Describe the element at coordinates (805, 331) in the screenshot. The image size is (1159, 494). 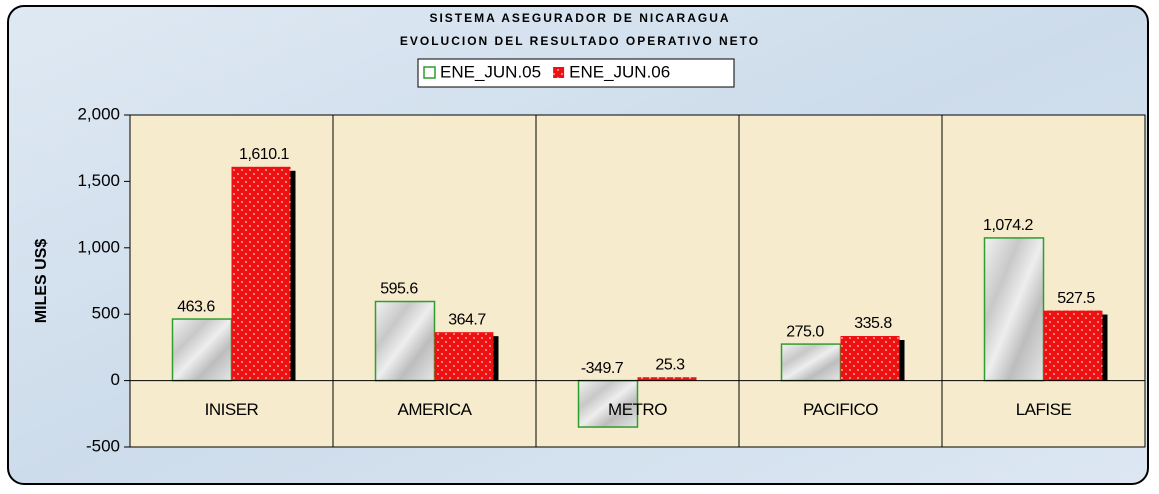
I see `value-label: 275.0` at that location.